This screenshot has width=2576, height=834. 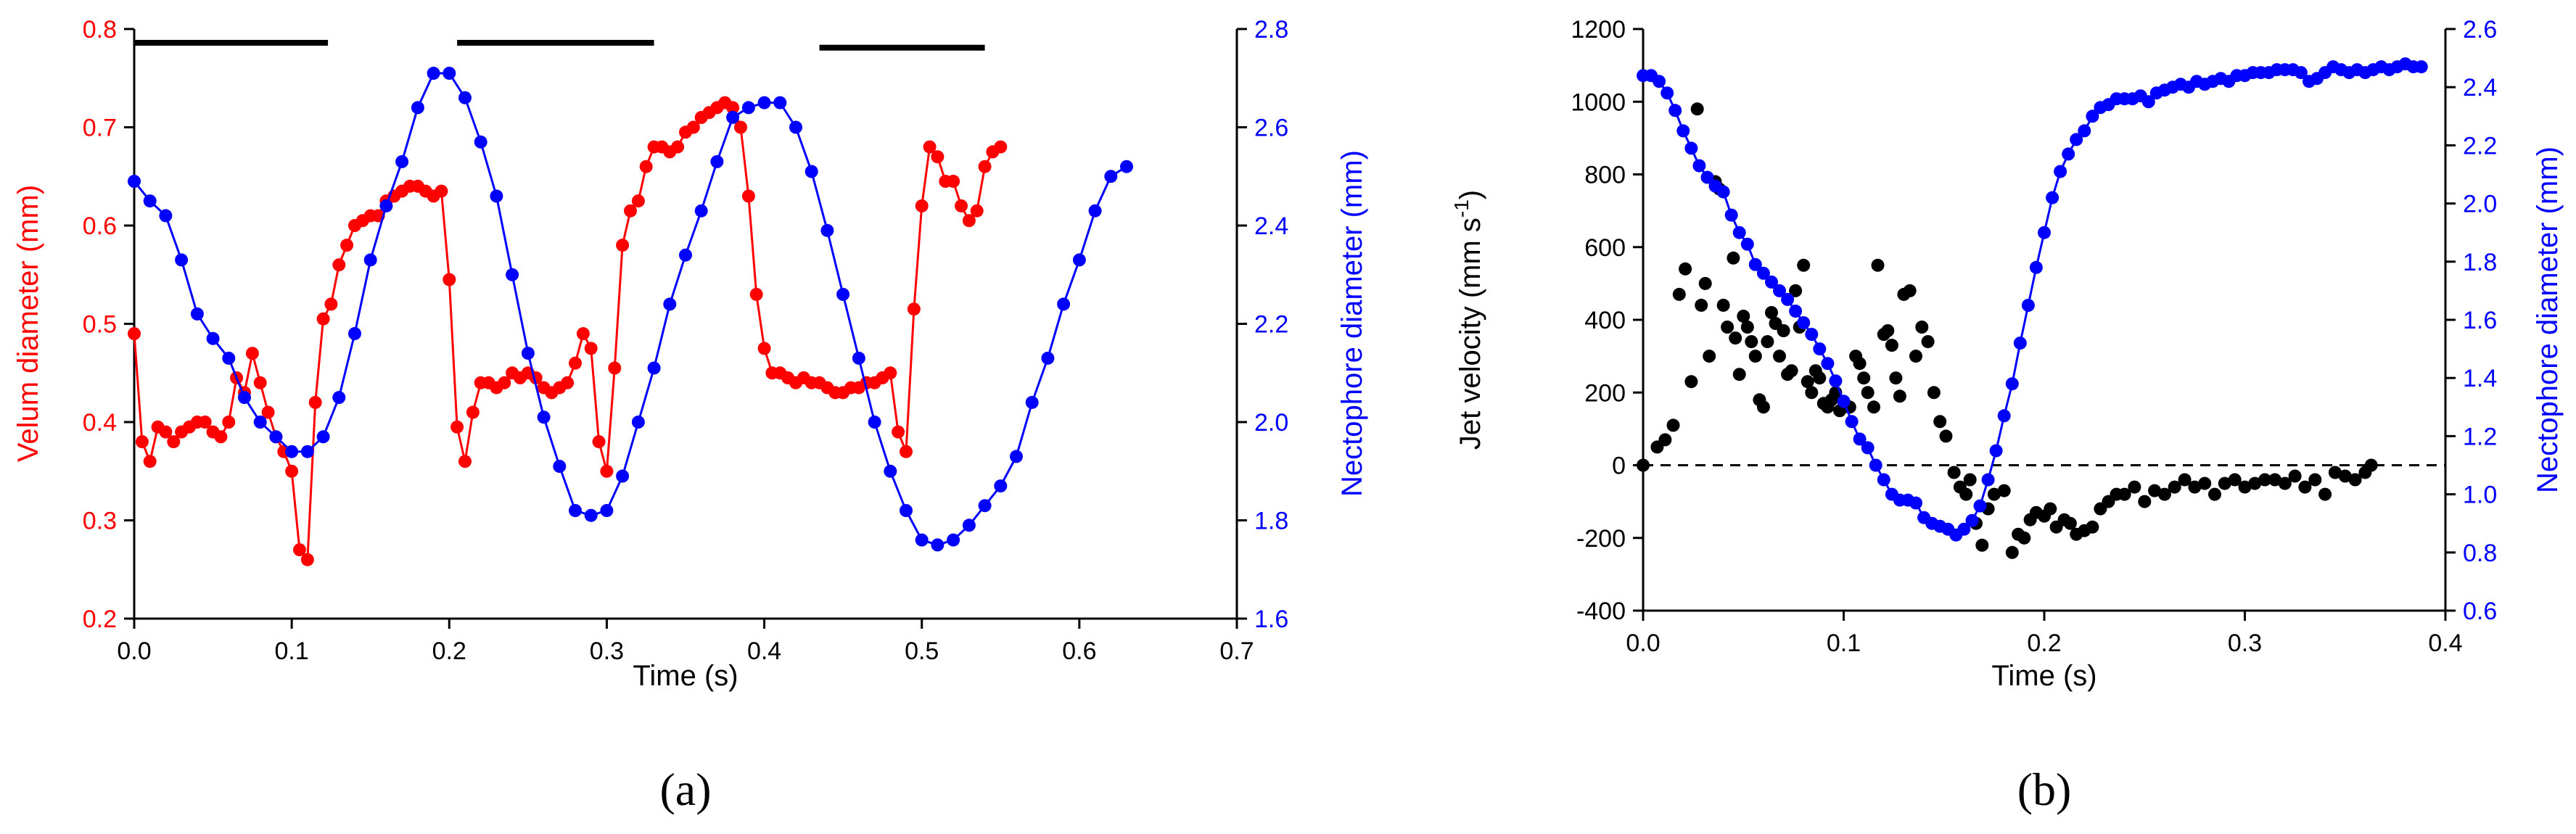 I want to click on x-tick-label-a-0: 0.0, so click(x=134, y=651).